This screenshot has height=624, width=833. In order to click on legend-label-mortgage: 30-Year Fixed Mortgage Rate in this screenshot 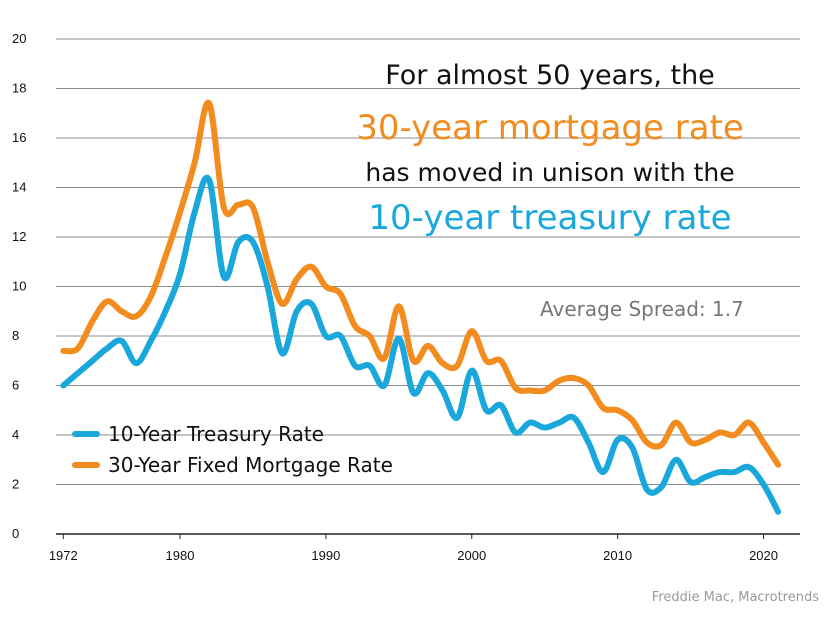, I will do `click(250, 464)`.